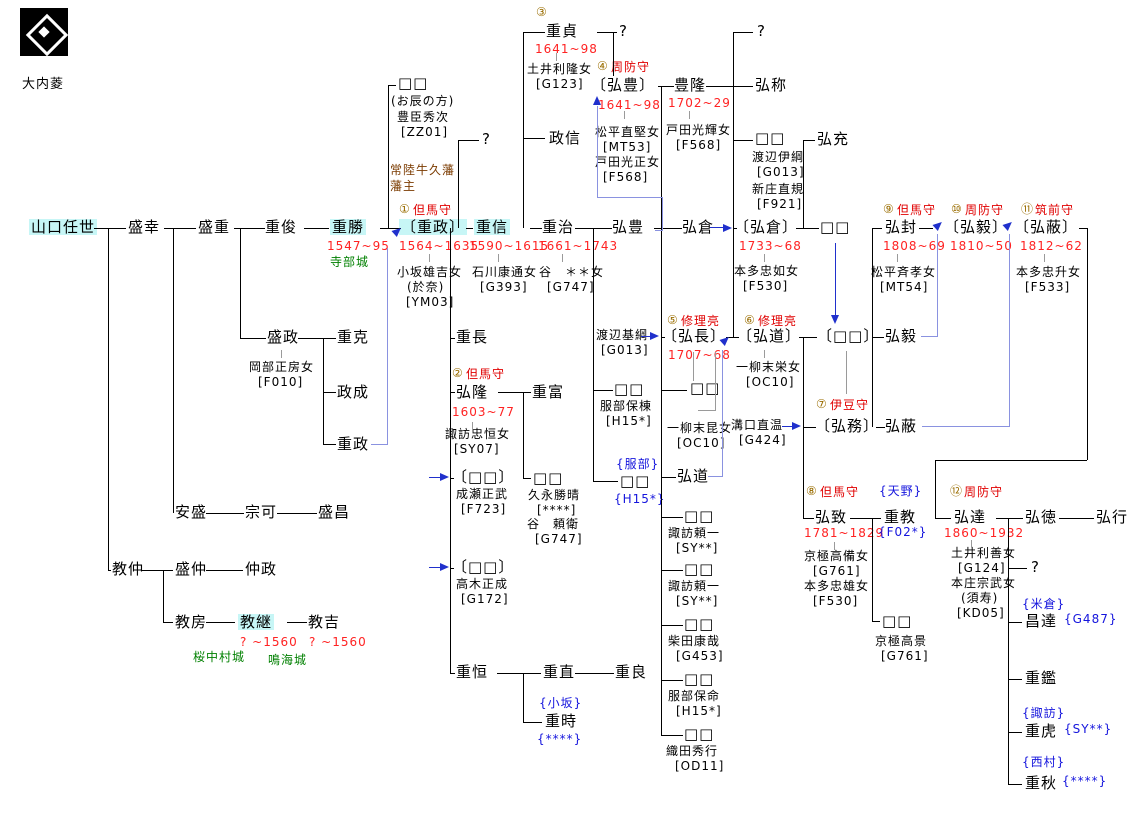 The width and height of the screenshot is (1130, 826). Describe the element at coordinates (699, 711) in the screenshot. I see `relative-name: [H15*]` at that location.